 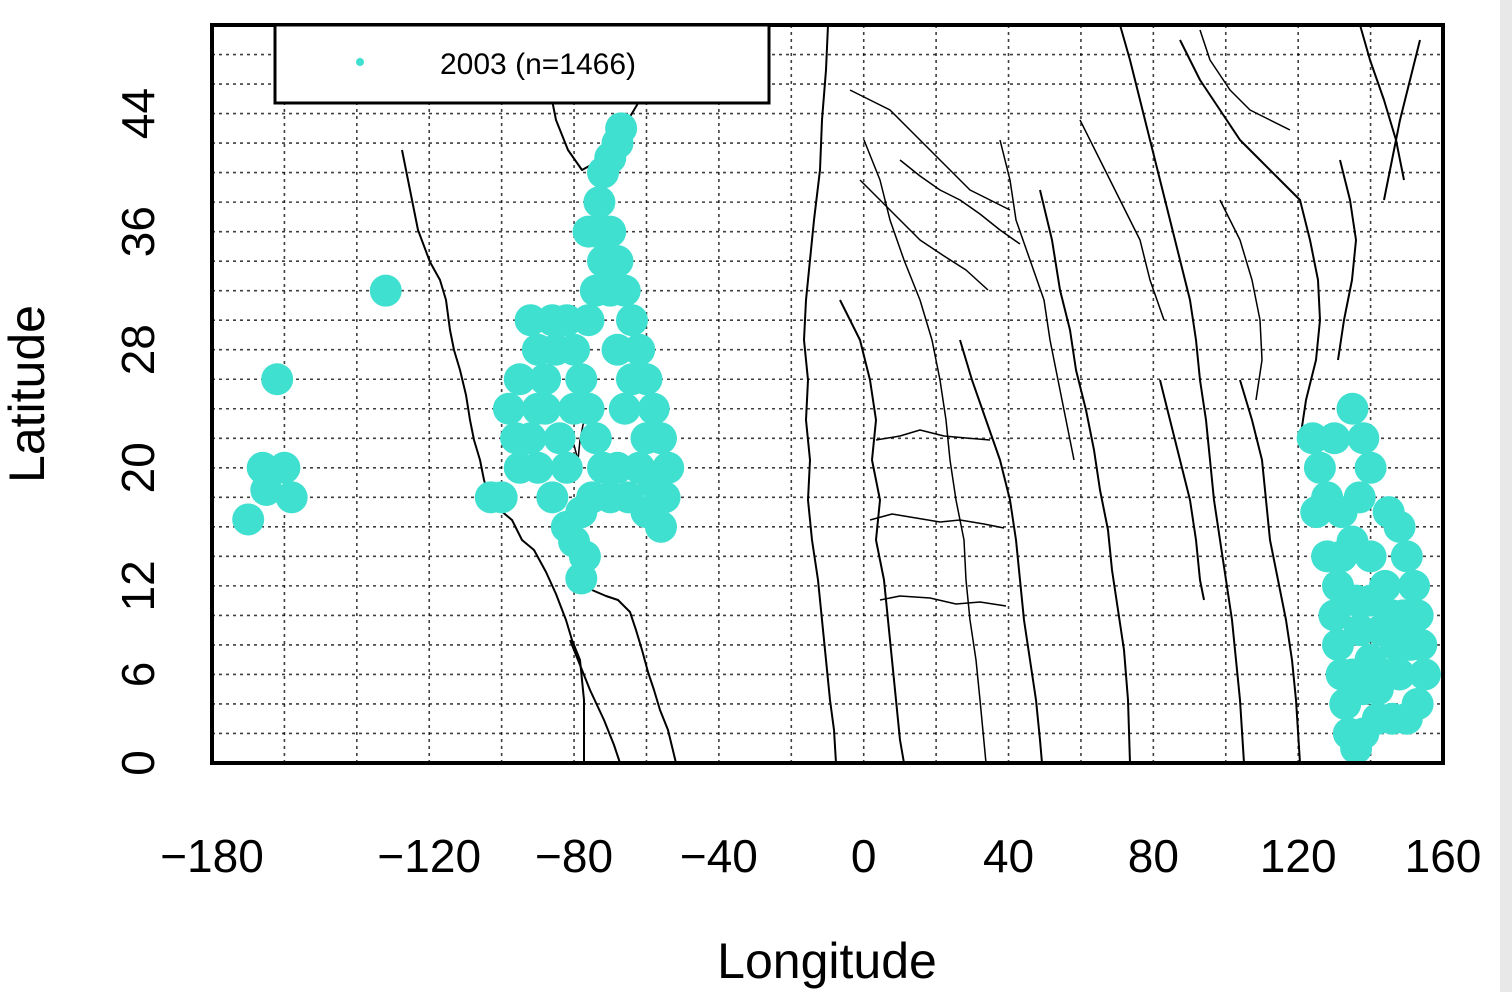 I want to click on y-axis-ticks: 0 6 12 20 28 36 44, so click(x=138, y=432).